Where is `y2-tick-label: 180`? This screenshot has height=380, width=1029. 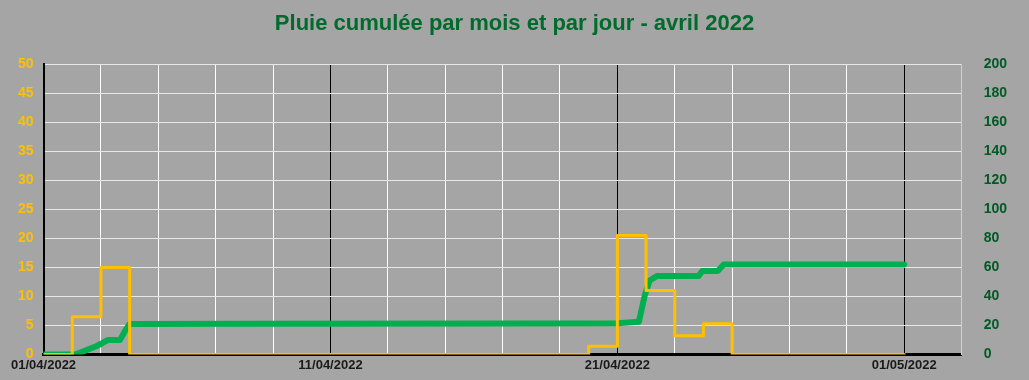 y2-tick-label: 180 is located at coordinates (995, 92).